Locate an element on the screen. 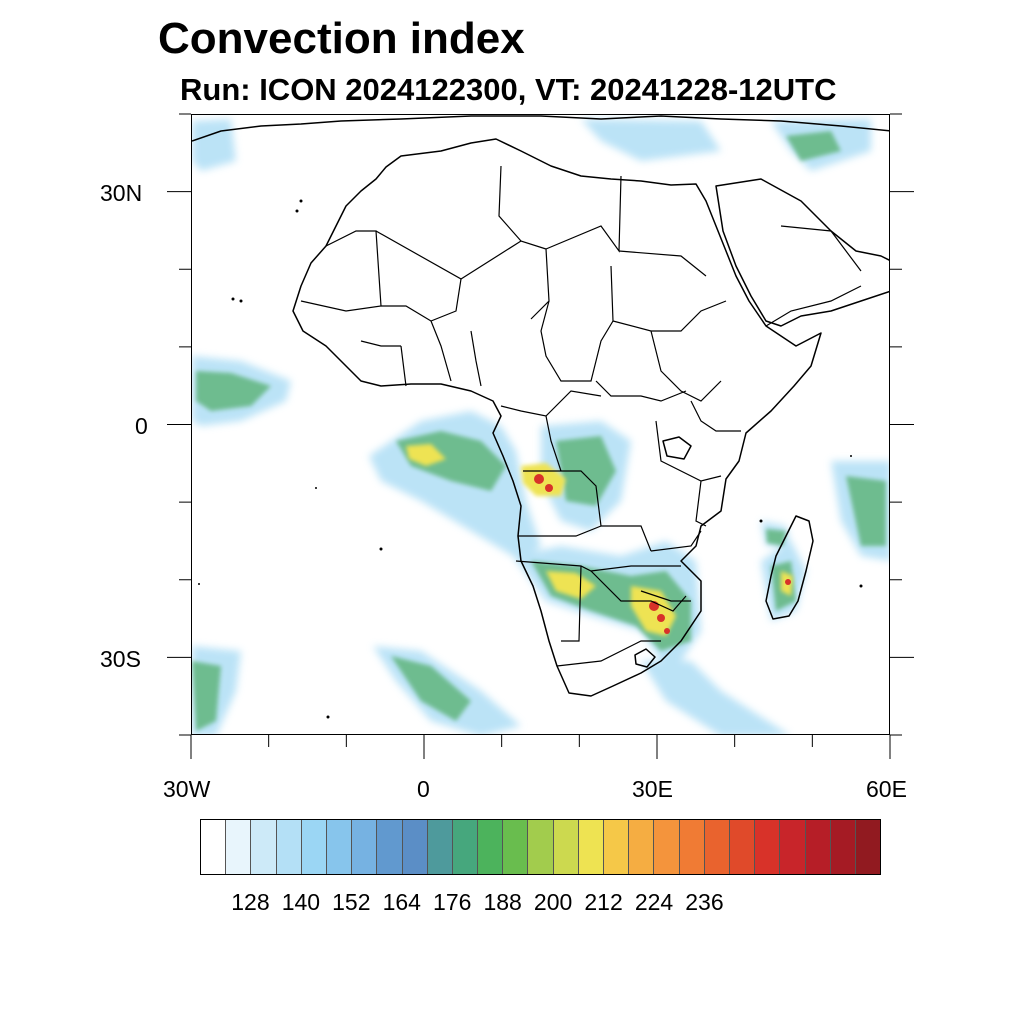 Image resolution: width=1024 pixels, height=1024 pixels. colorbar-label: 176 is located at coordinates (452, 902).